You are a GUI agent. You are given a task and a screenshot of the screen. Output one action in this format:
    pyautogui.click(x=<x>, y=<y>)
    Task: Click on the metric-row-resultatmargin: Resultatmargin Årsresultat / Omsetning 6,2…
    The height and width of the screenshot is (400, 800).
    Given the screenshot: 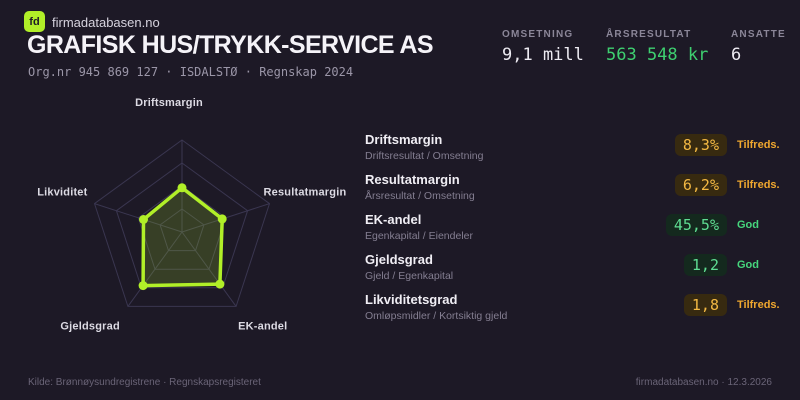 What is the action you would take?
    pyautogui.click(x=577, y=193)
    